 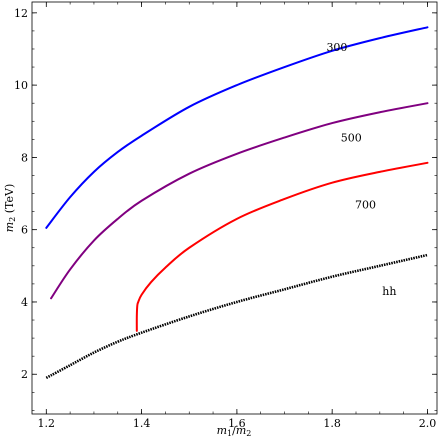 What do you see at coordinates (10, 208) in the screenshot?
I see `y-axis-title: m2 (TeV)` at bounding box center [10, 208].